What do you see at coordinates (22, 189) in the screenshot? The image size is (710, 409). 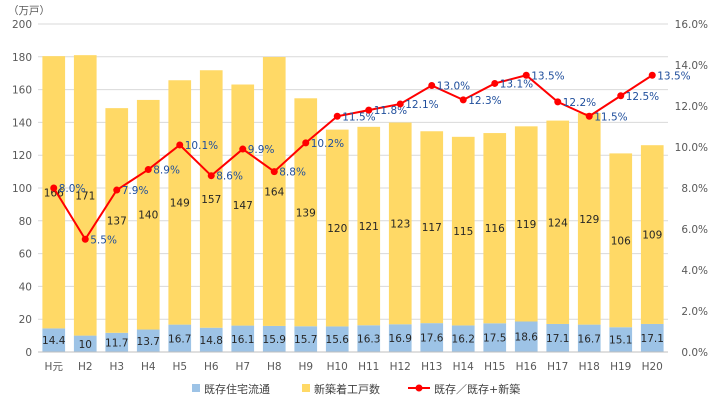 I see `y-axis-left: 0 20 40 60 80 100 120 140 160 180 200` at bounding box center [22, 189].